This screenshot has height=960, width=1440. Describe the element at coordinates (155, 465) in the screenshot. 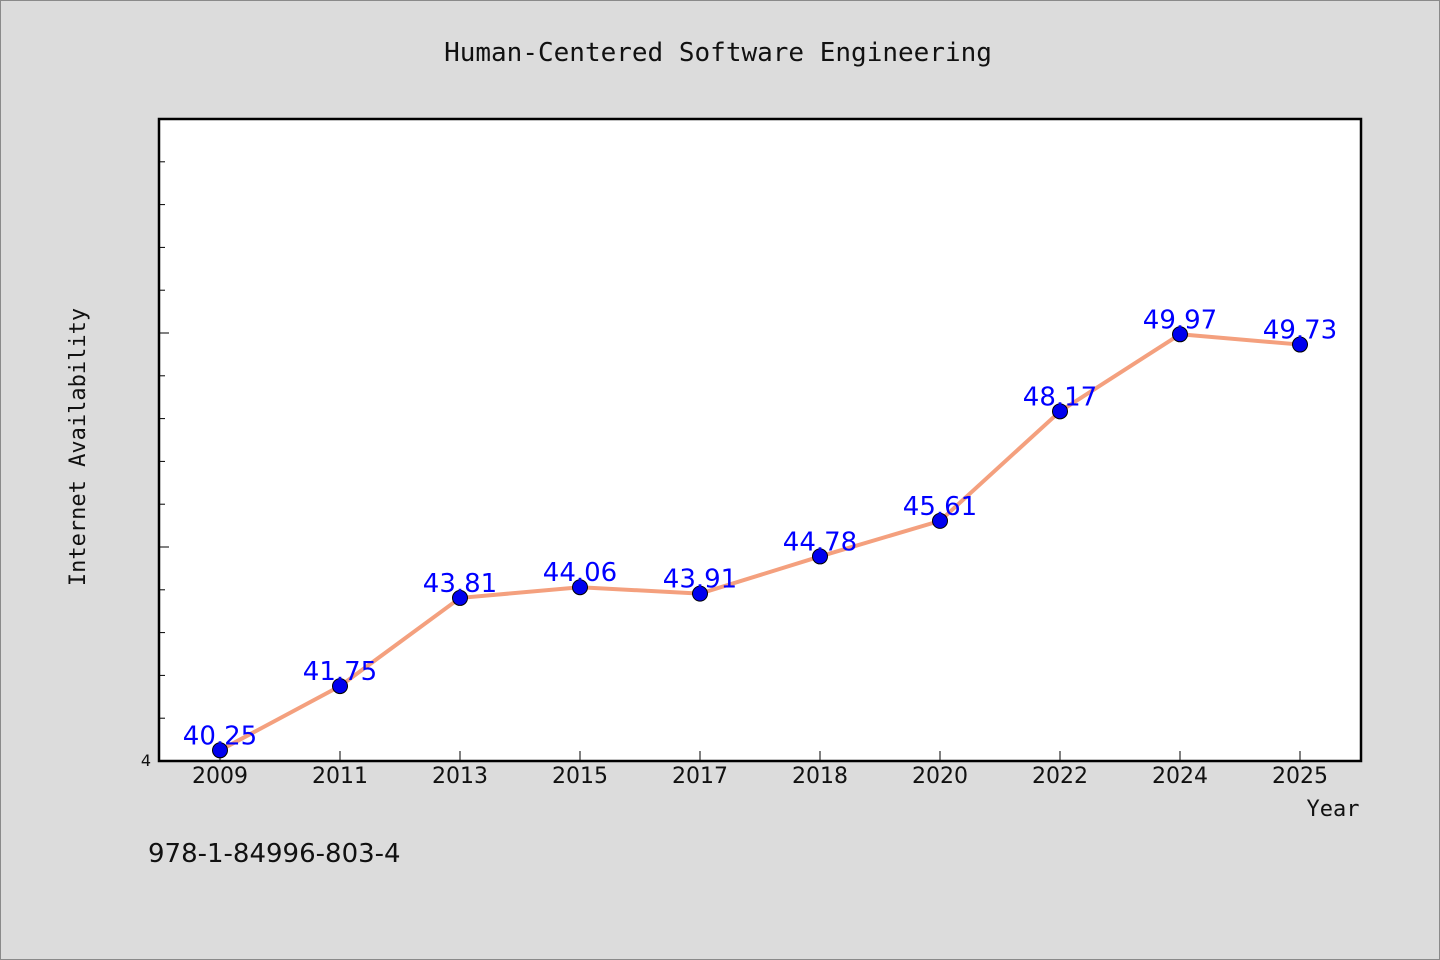

I see `y-axis-ticks: 4` at that location.